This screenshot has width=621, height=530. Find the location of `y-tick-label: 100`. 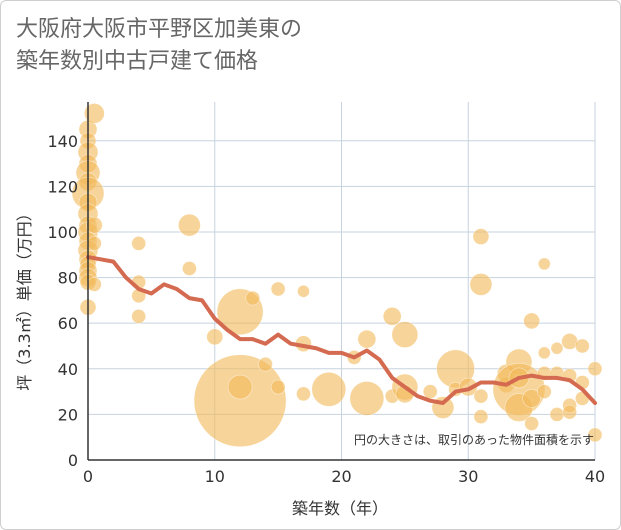

y-tick-label: 100 is located at coordinates (62, 232).